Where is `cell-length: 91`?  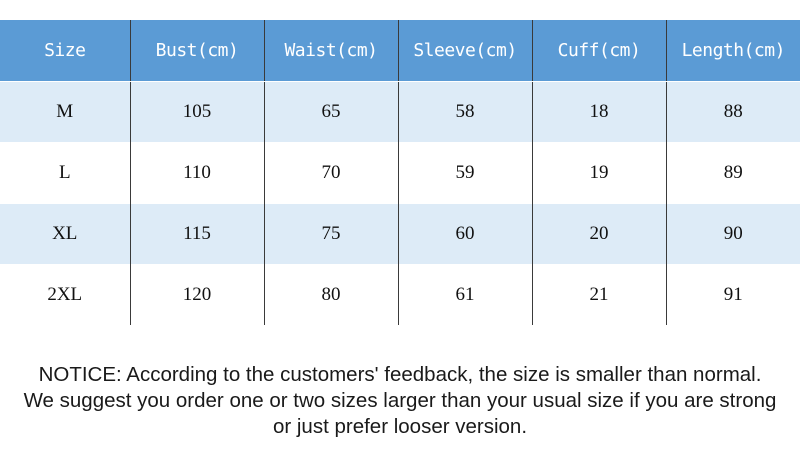
cell-length: 91 is located at coordinates (732, 294).